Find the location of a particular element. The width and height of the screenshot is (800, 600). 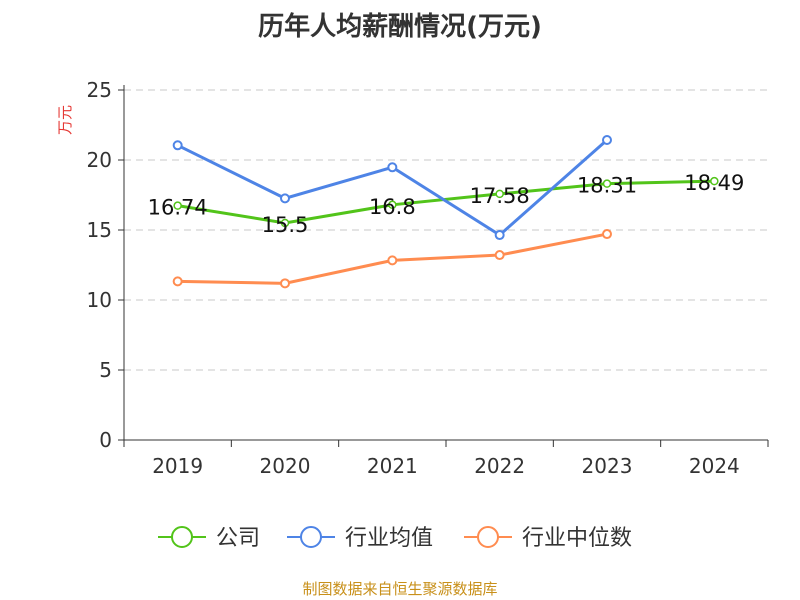

data-label: 16.8 is located at coordinates (392, 207).